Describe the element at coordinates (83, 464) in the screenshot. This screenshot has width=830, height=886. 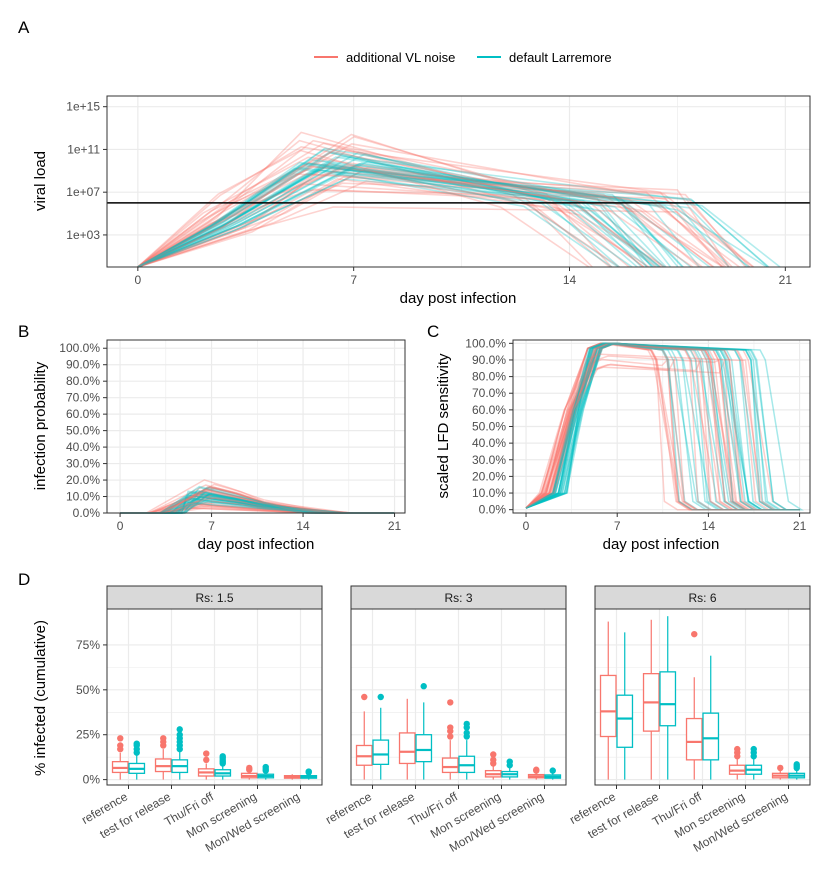
I see `panel-b-y-tick-label: 30.0%` at that location.